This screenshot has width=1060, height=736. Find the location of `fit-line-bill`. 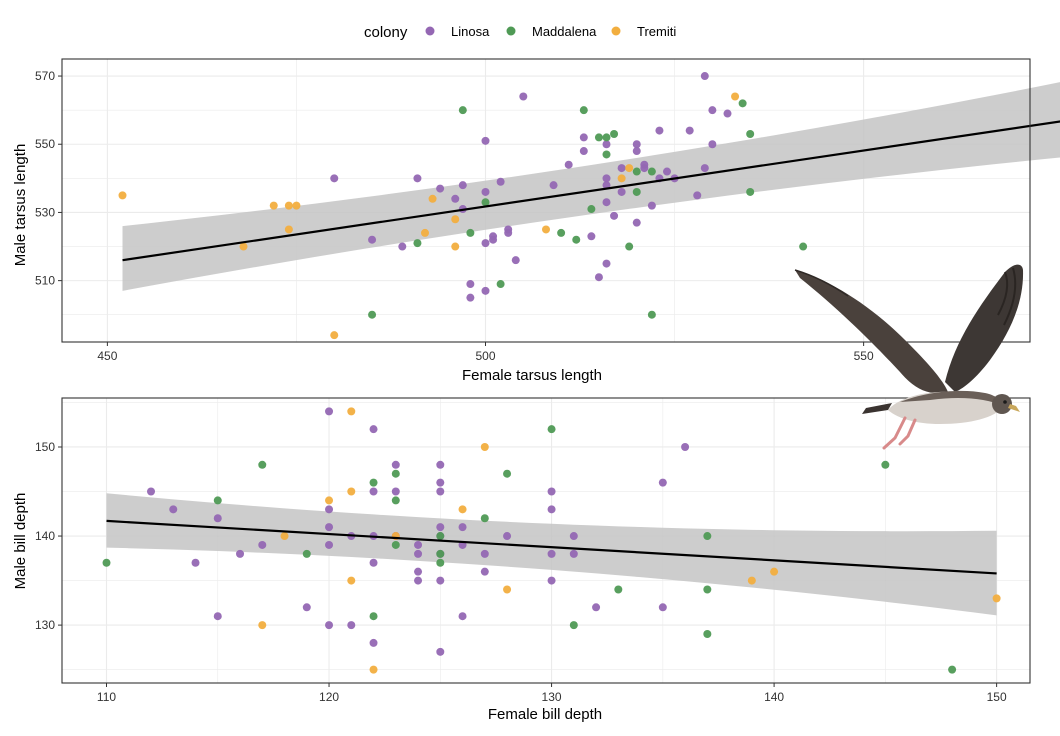

fit-line-bill is located at coordinates (551, 547).